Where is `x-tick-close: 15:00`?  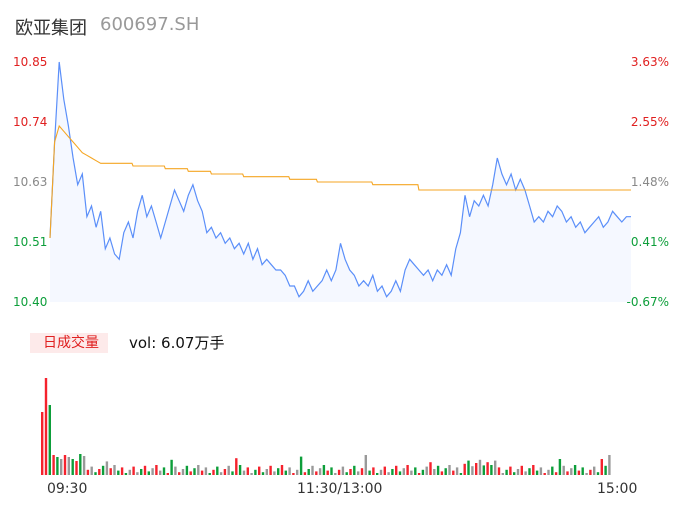
x-tick-close: 15:00 is located at coordinates (617, 489).